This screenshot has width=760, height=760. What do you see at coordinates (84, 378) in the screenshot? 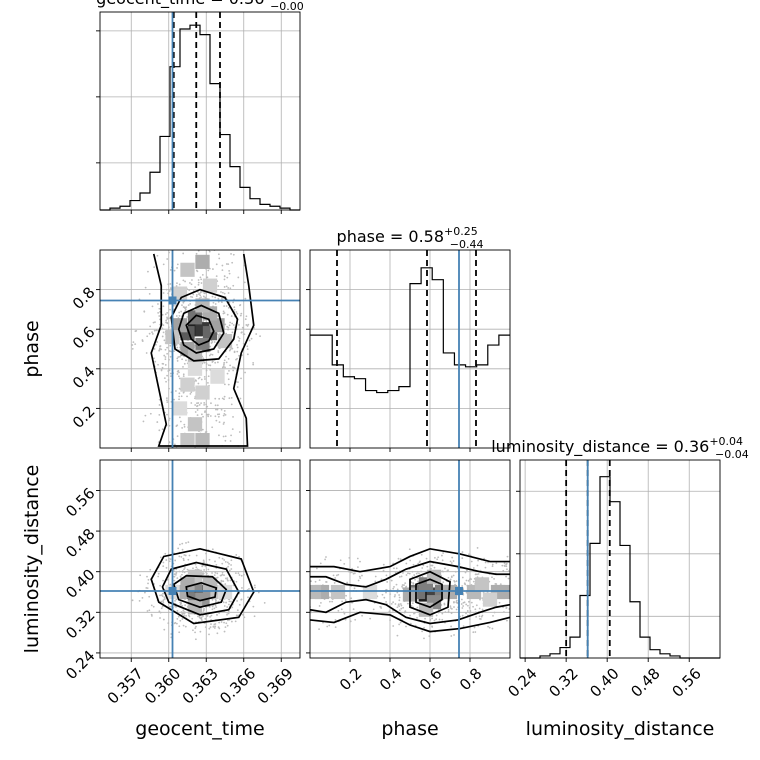
I see `y-tick-label-phase: 0.4` at bounding box center [84, 378].